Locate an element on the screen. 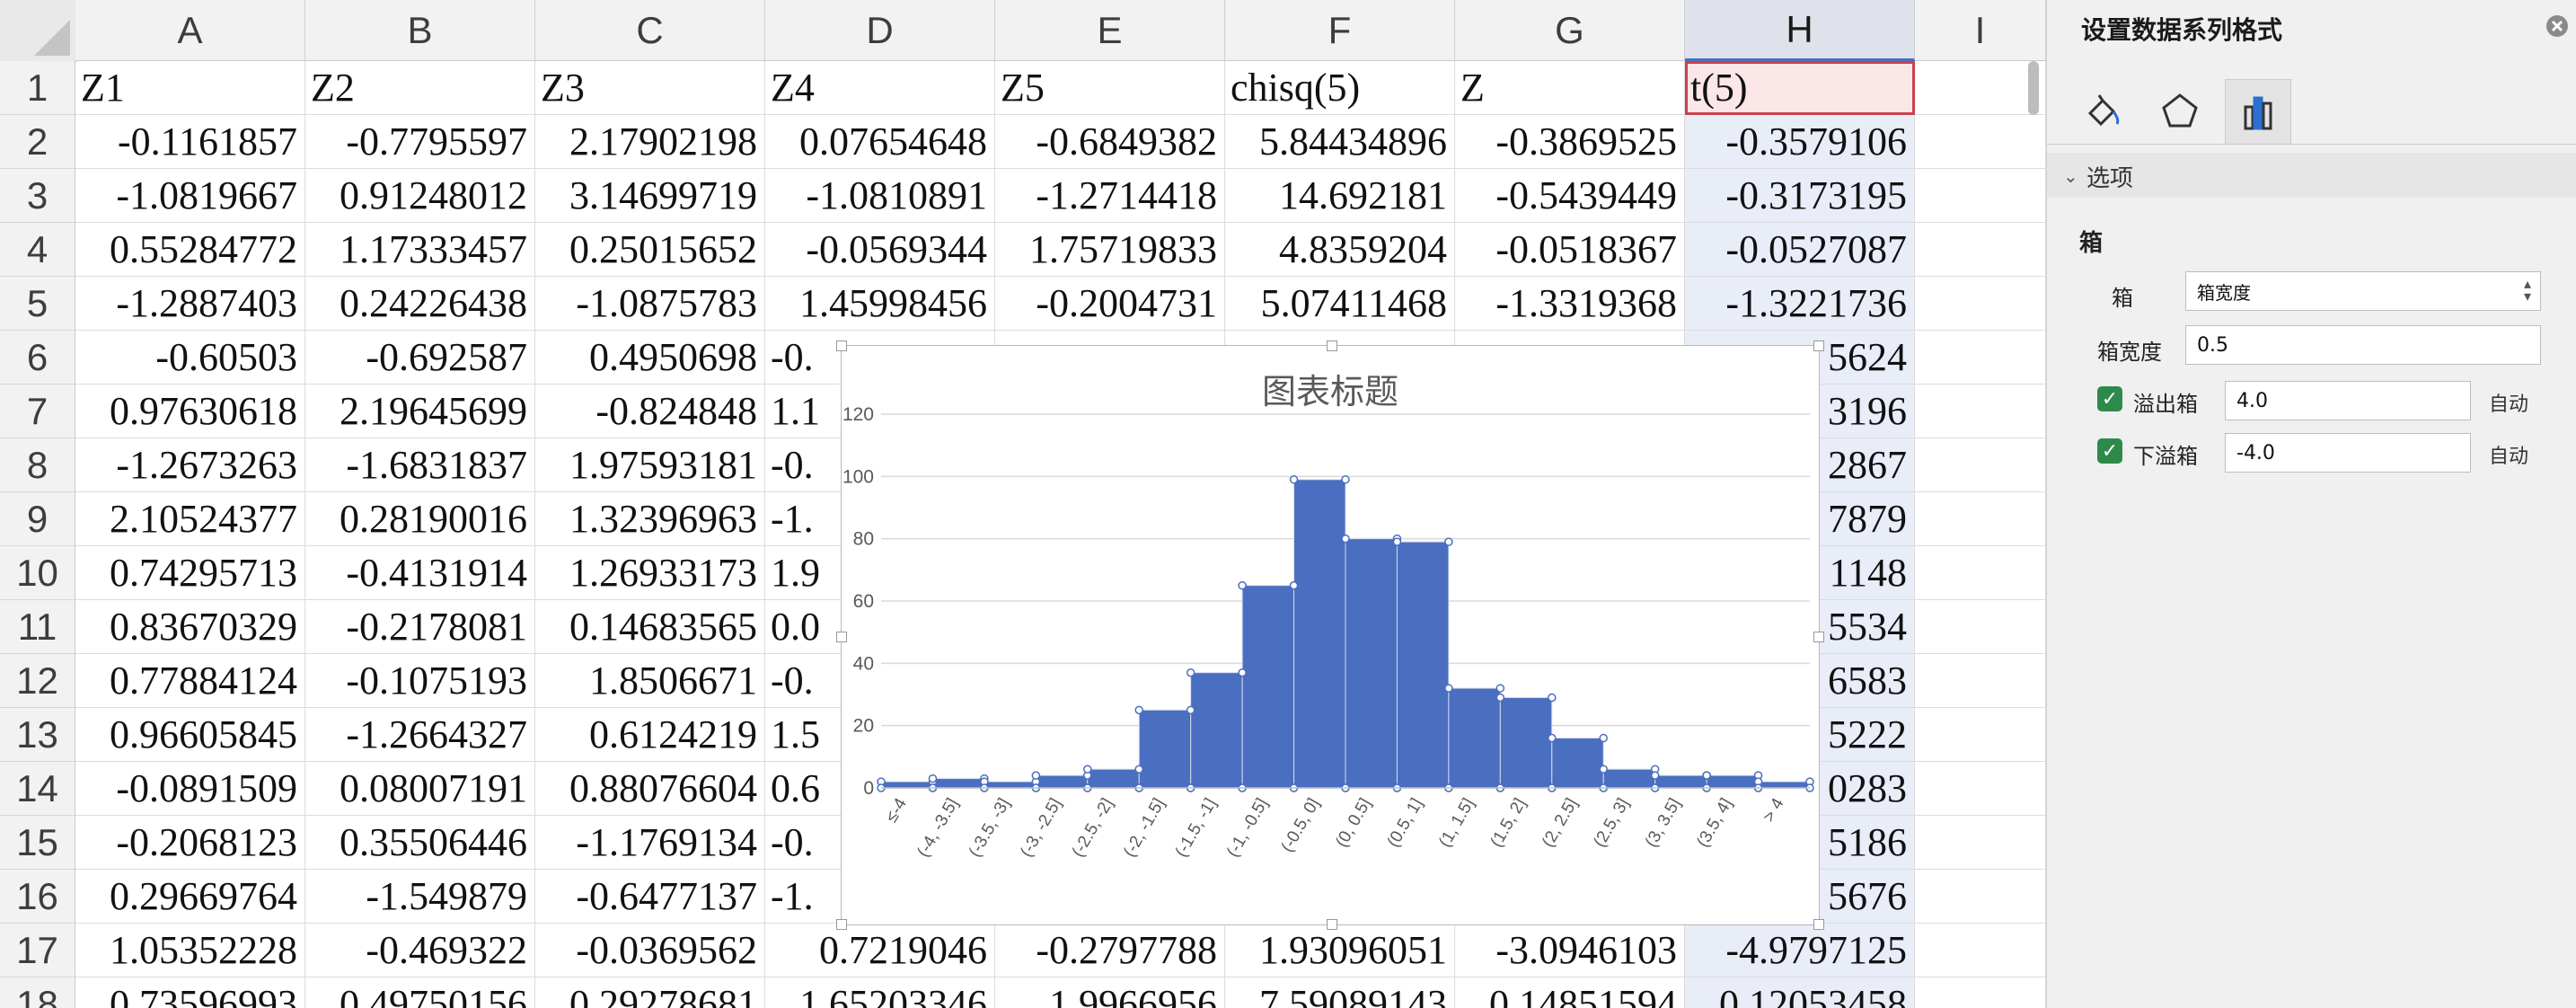 The image size is (2576, 1008). overflow-bin-input: 4.0 is located at coordinates (2348, 401).